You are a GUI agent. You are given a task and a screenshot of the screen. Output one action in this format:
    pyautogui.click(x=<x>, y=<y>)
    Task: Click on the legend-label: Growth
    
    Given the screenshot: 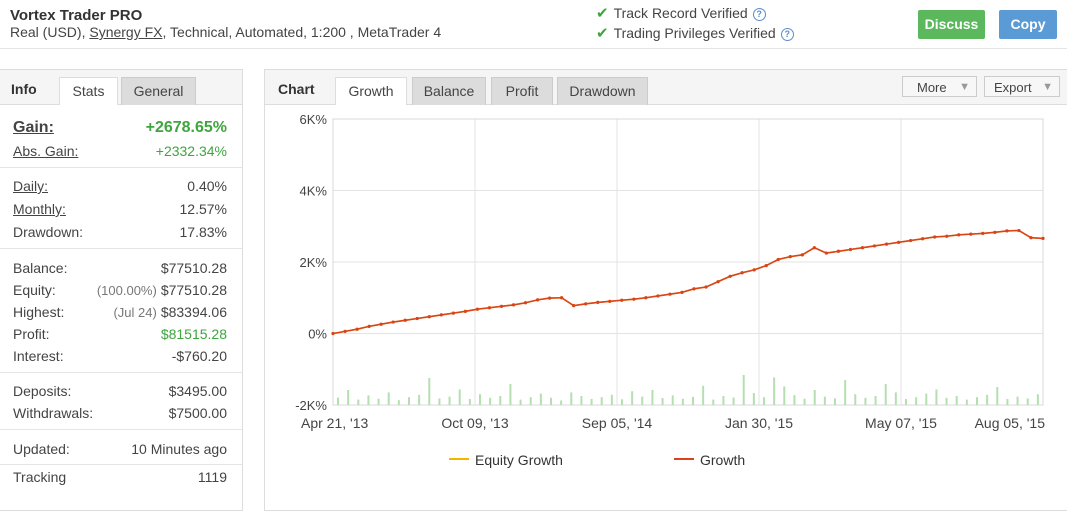 What is the action you would take?
    pyautogui.click(x=723, y=460)
    